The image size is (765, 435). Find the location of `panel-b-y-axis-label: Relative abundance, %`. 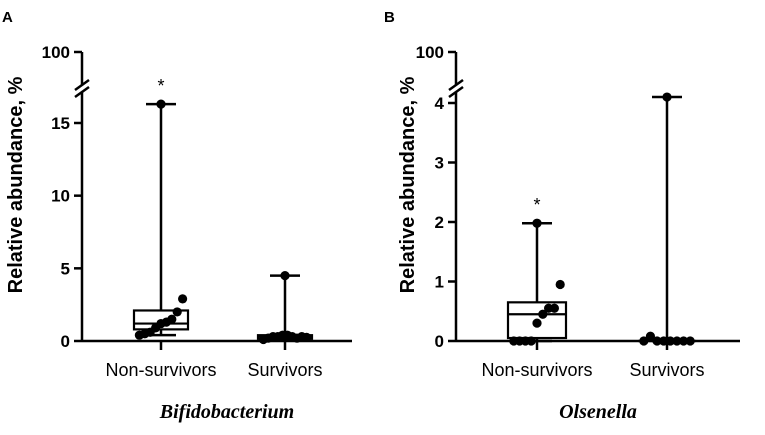

panel-b-y-axis-label: Relative abundance, % is located at coordinates (408, 184).